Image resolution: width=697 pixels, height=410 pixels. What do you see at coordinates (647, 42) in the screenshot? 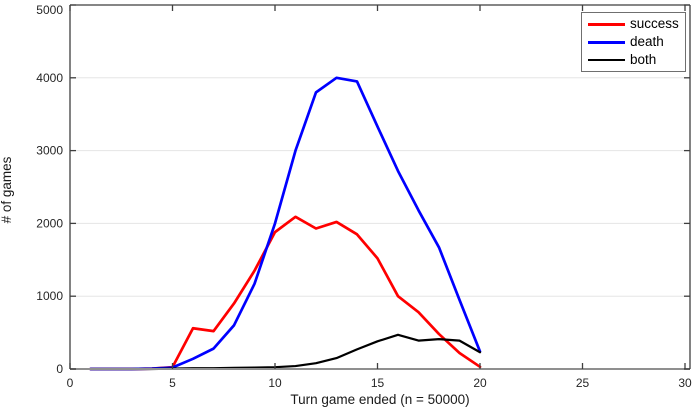
I see `legend-label-death: death` at bounding box center [647, 42].